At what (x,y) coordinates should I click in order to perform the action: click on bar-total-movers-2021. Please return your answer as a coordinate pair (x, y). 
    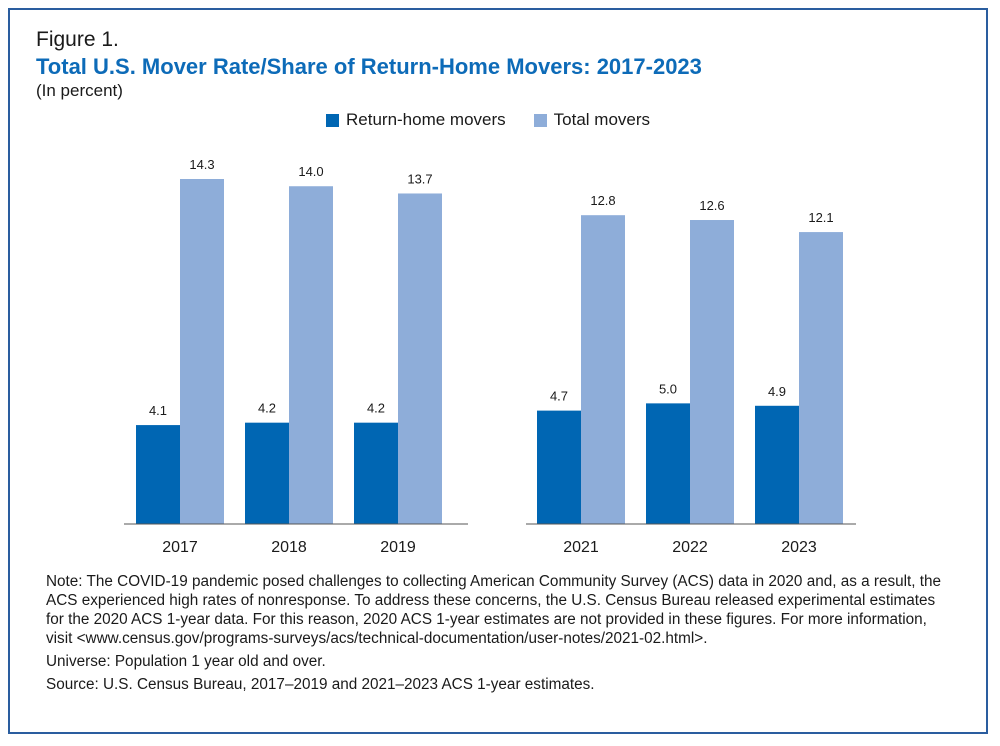
    Looking at the image, I should click on (603, 369).